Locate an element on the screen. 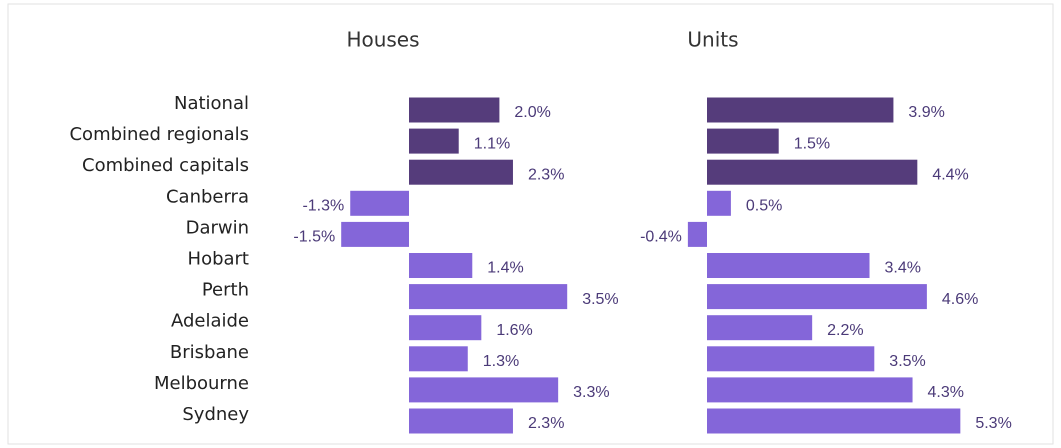 The image size is (1061, 448). category-label: Hobart is located at coordinates (218, 259).